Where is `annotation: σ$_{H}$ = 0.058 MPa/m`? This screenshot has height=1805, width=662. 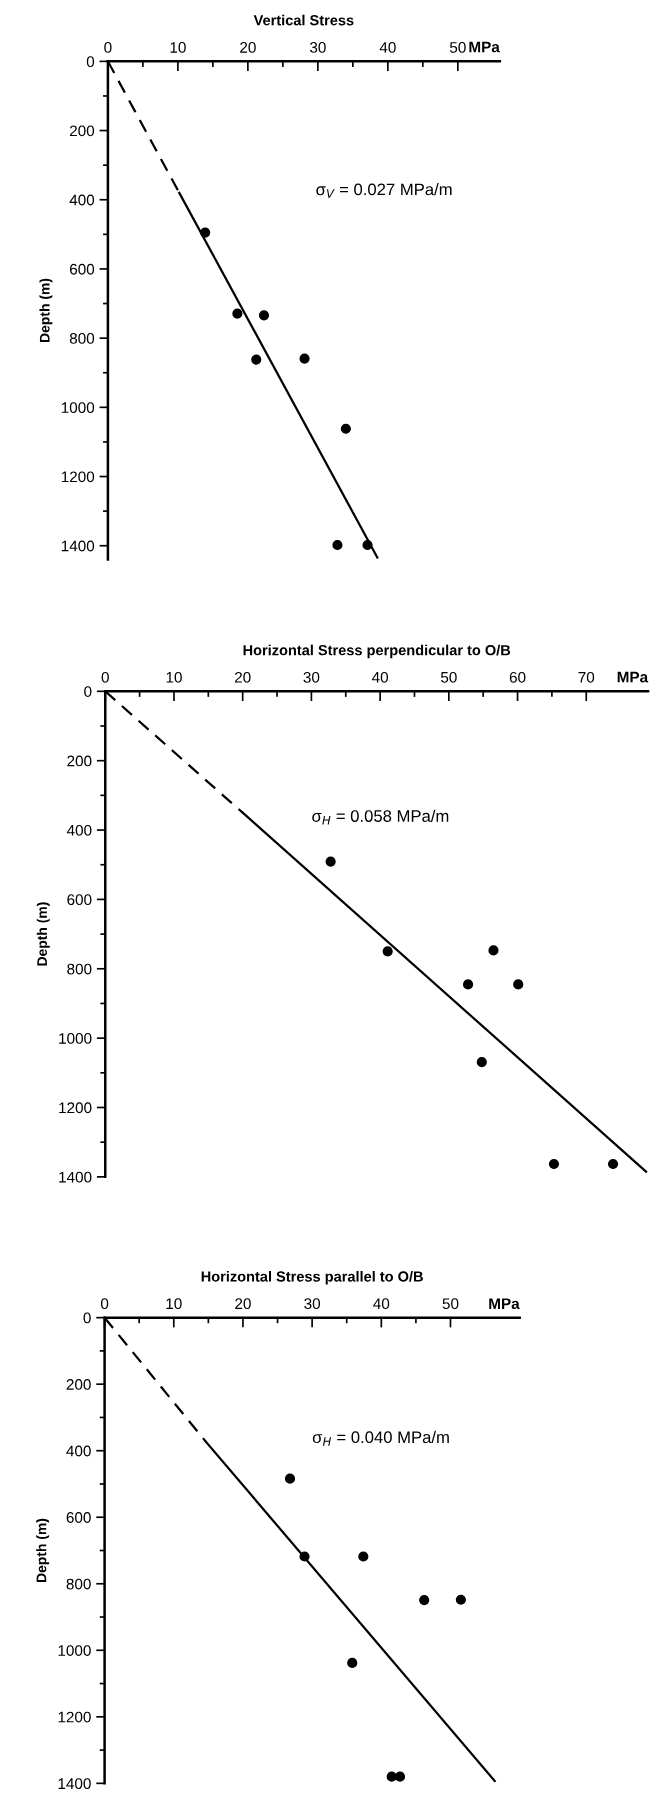
annotation: σ$_{H}$ = 0.058 MPa/m is located at coordinates (380, 817).